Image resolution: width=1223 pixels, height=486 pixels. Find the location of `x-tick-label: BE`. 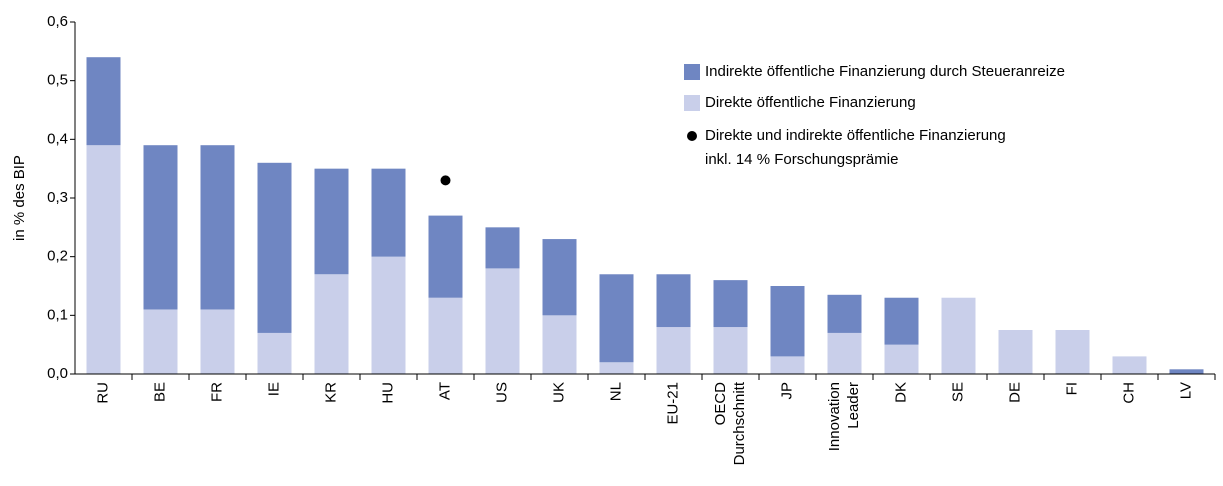

x-tick-label: BE is located at coordinates (159, 392).